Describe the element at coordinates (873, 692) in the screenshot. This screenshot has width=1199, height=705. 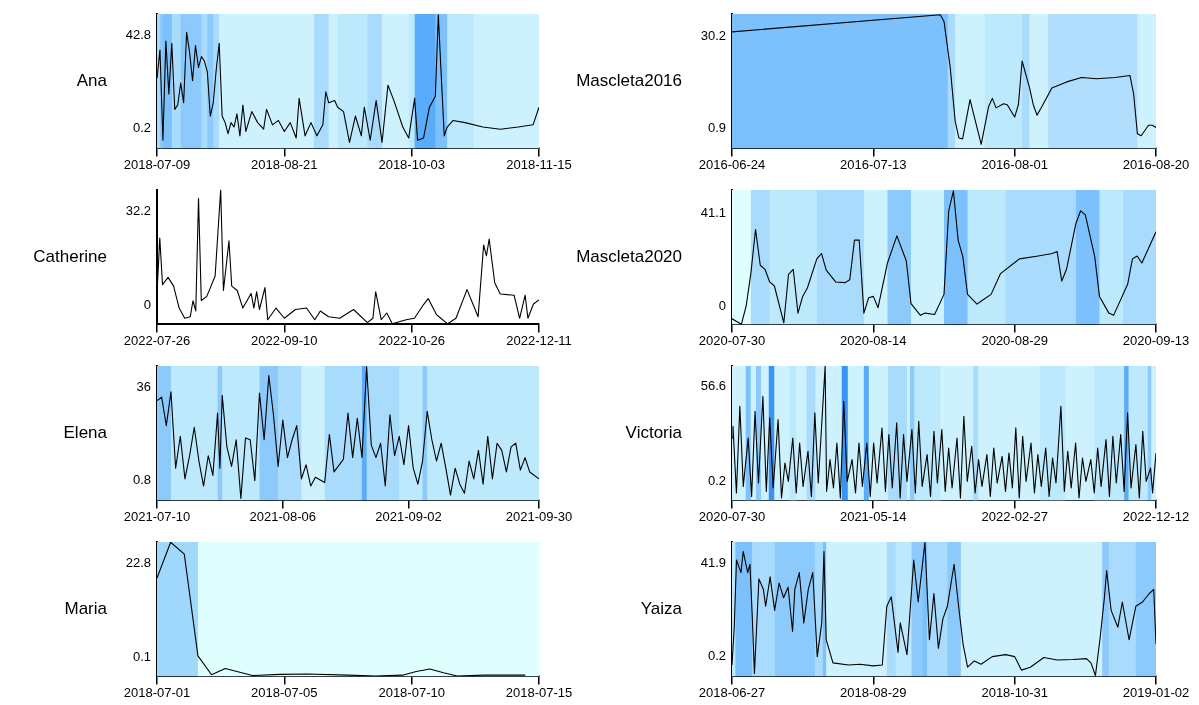
I see `x-tick-label: 2018-08-29` at that location.